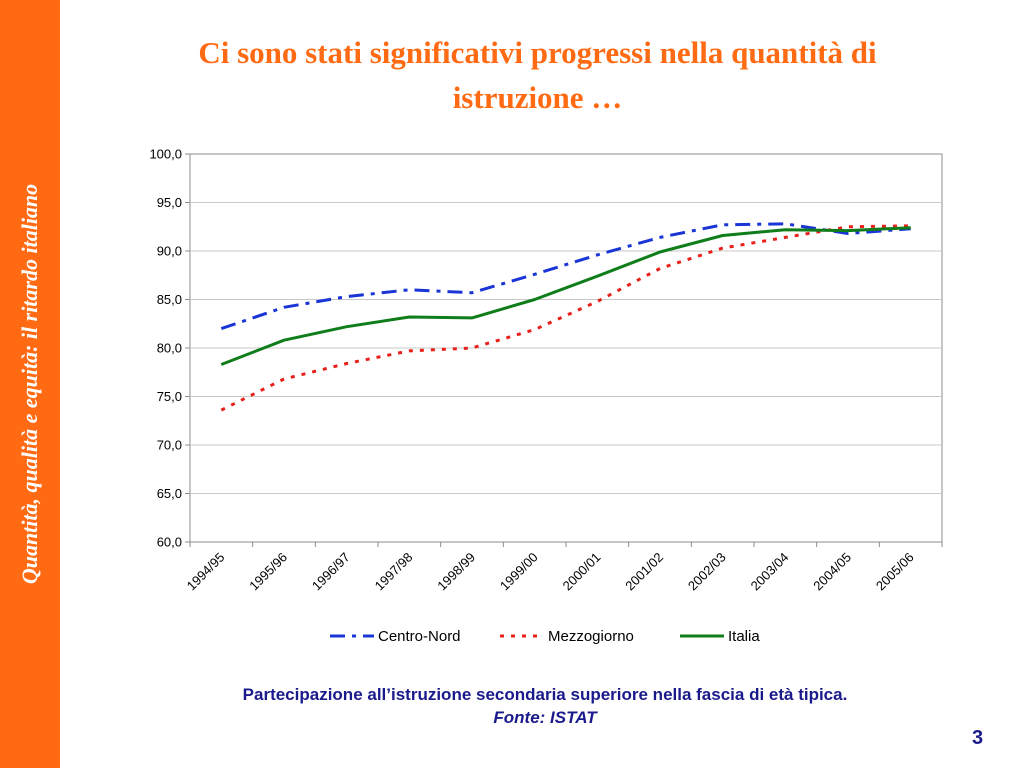 This screenshot has width=1024, height=768. What do you see at coordinates (165, 154) in the screenshot?
I see `y-tick-label: 100,0` at bounding box center [165, 154].